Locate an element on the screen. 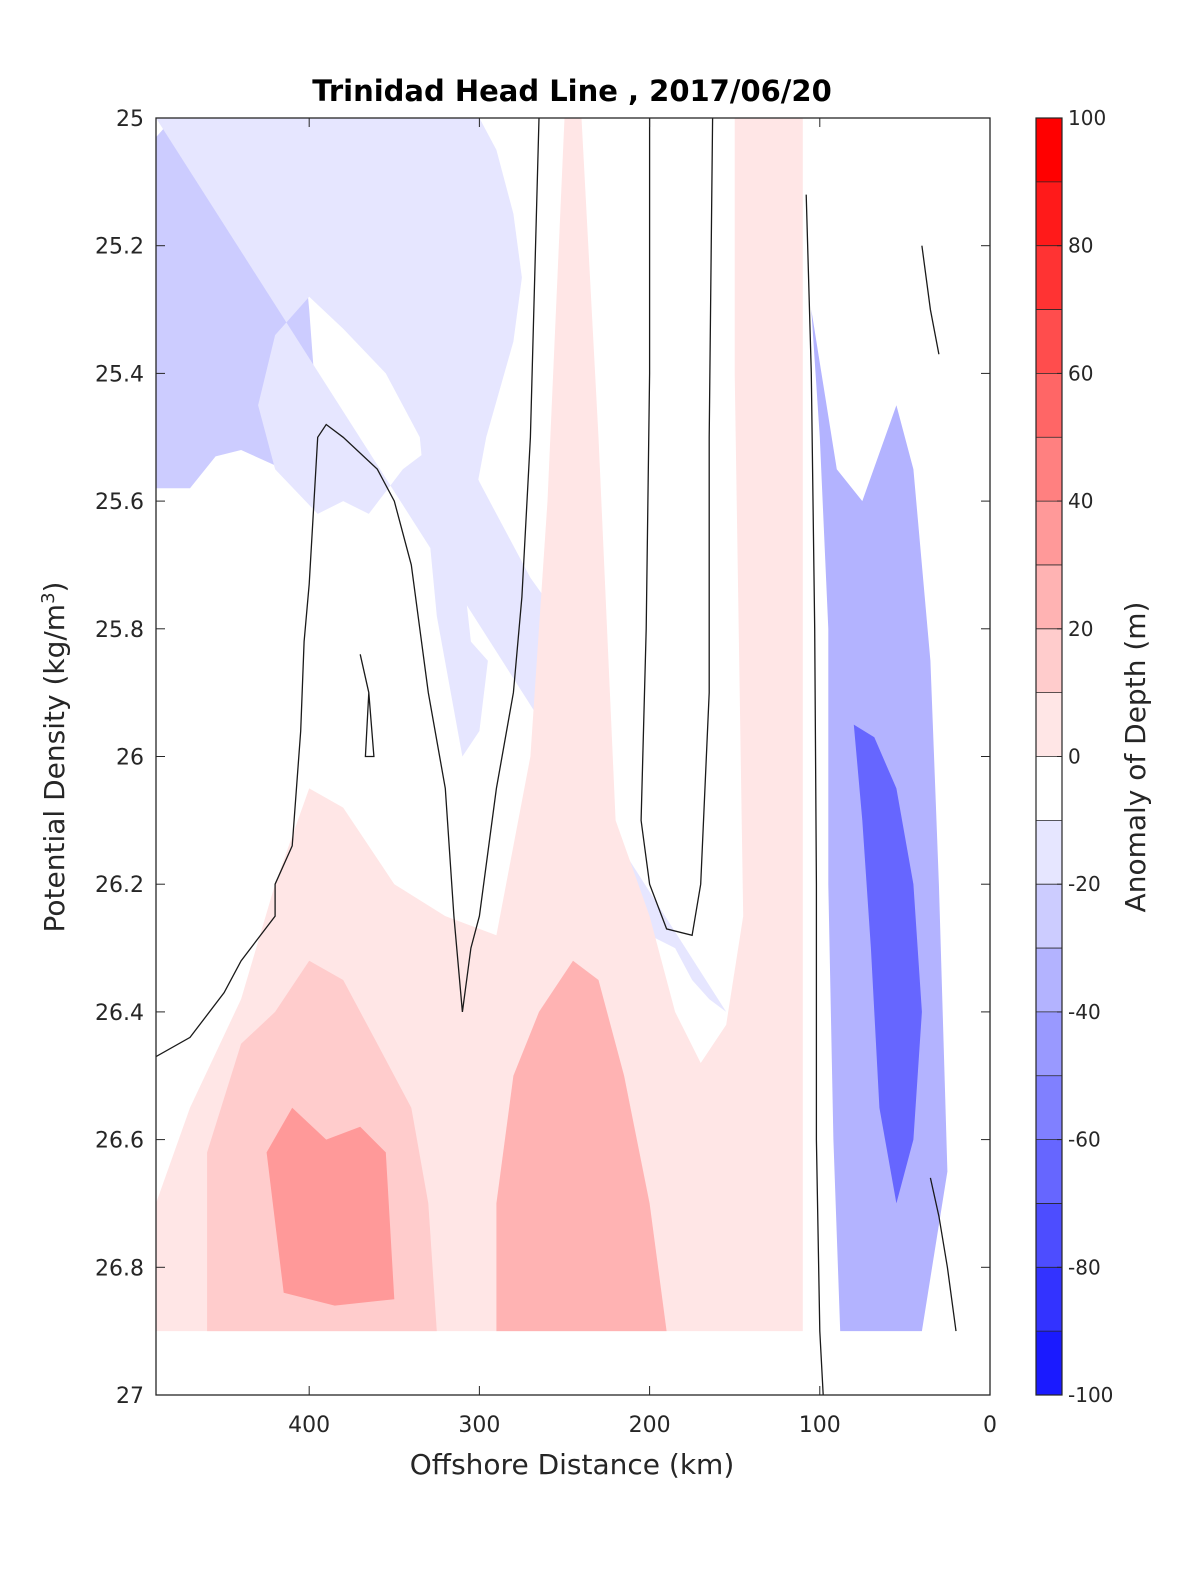 The height and width of the screenshot is (1575, 1200). chart-title: Trinidad Head Line , 2017/06/20 is located at coordinates (572, 91).